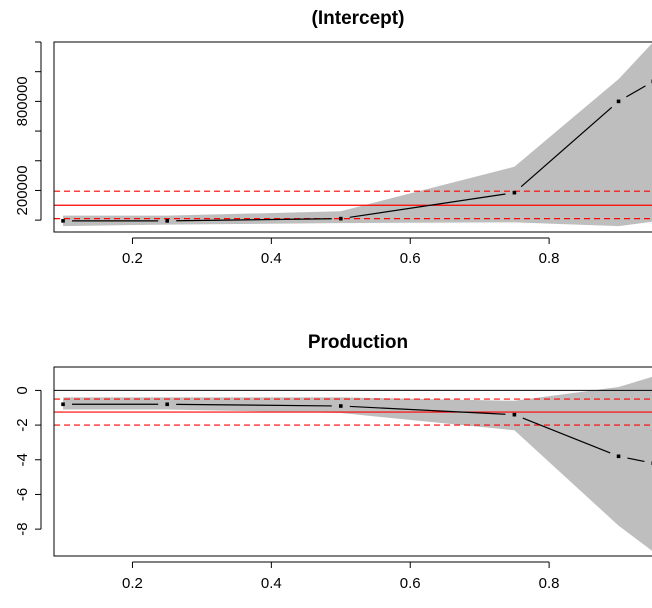  Describe the element at coordinates (22, 424) in the screenshot. I see `y-tick-label: -2` at that location.